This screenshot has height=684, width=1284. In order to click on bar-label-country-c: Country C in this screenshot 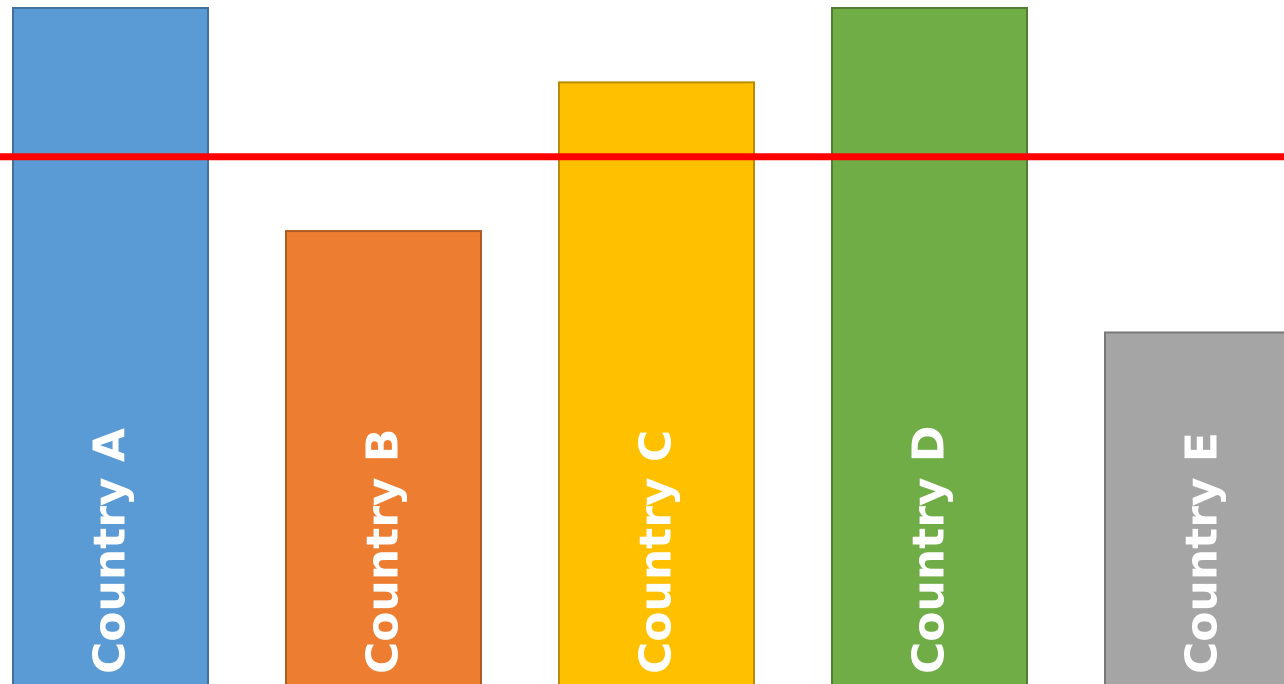, I will do `click(656, 552)`.